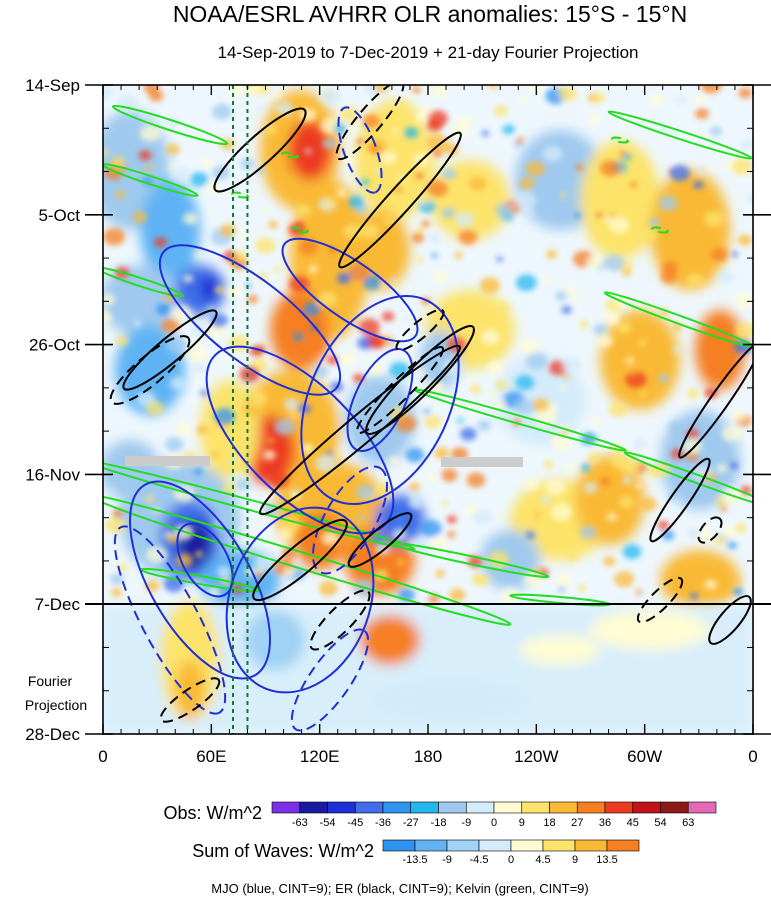 The height and width of the screenshot is (900, 771). What do you see at coordinates (606, 860) in the screenshot?
I see `waves-colorbar-tick-label: 13.5` at bounding box center [606, 860].